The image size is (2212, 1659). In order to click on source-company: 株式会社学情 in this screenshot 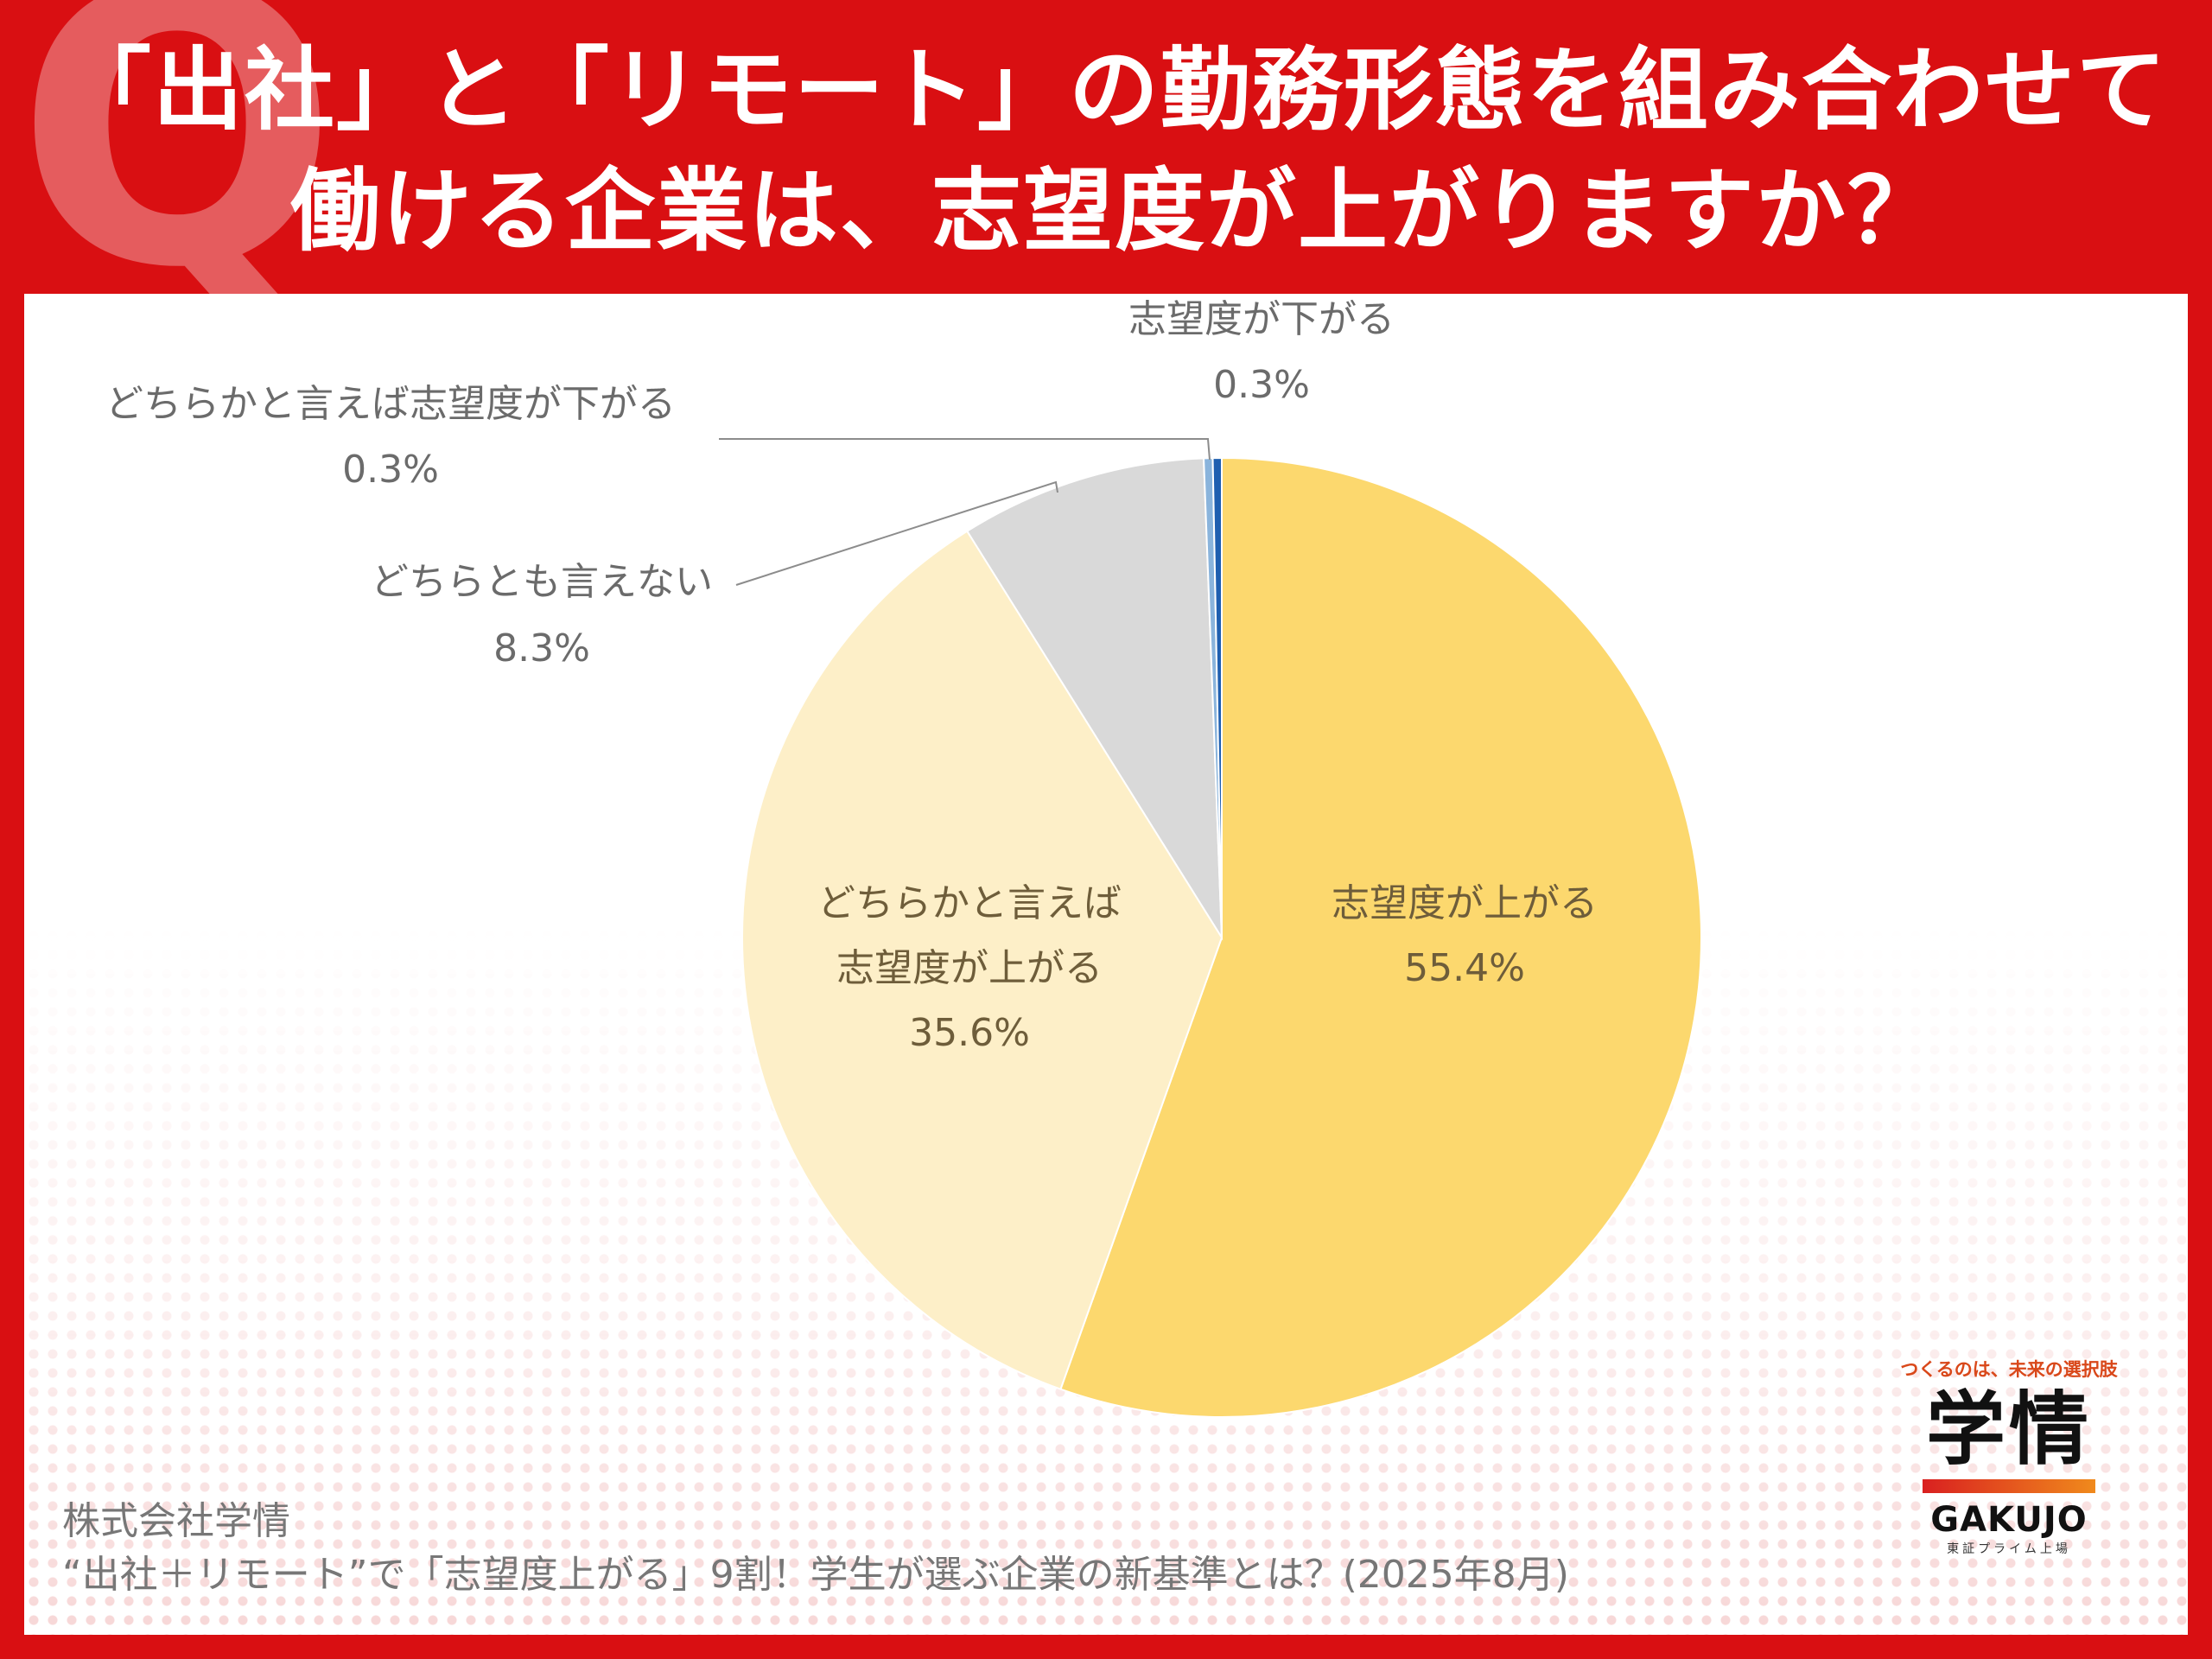, I will do `click(176, 1521)`.